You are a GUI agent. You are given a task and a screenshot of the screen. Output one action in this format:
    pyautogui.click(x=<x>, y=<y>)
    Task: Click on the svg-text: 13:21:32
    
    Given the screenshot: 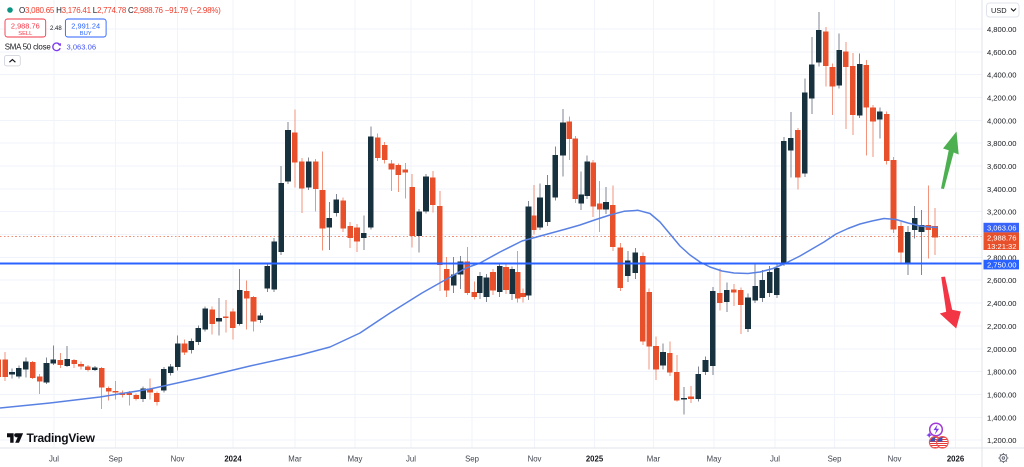 What is the action you would take?
    pyautogui.click(x=1002, y=246)
    